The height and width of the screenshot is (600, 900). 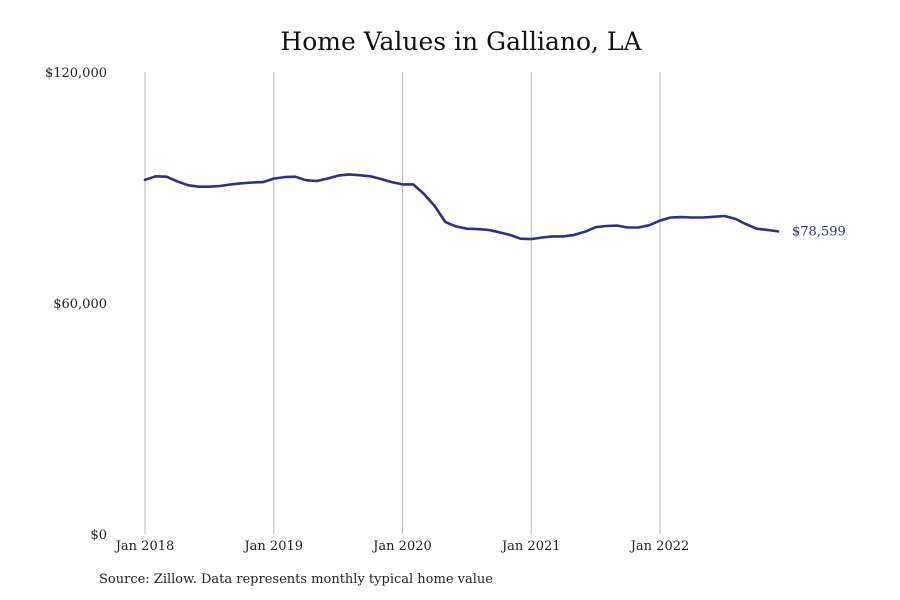 I want to click on x-tick-label: Jan 2019, so click(x=272, y=546).